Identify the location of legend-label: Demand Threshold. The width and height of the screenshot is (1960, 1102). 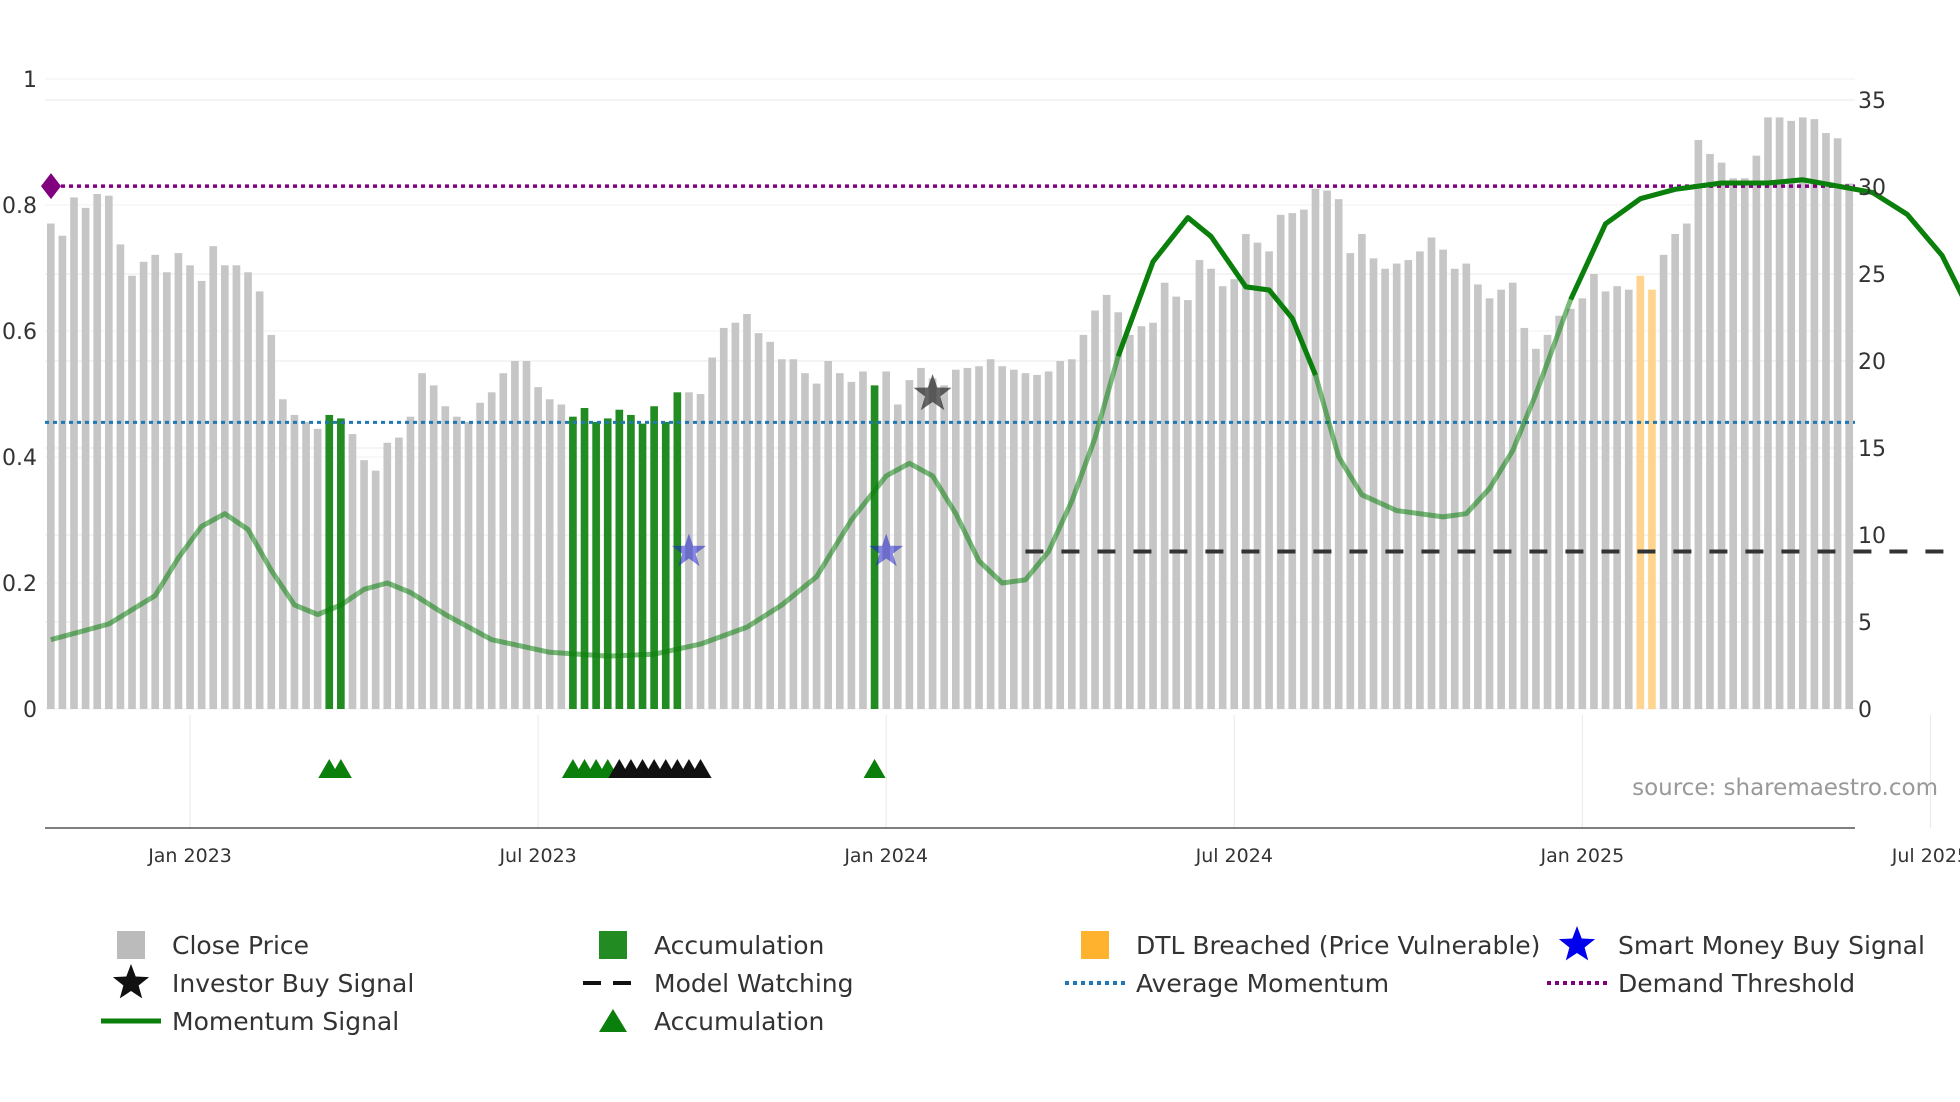
(1736, 983).